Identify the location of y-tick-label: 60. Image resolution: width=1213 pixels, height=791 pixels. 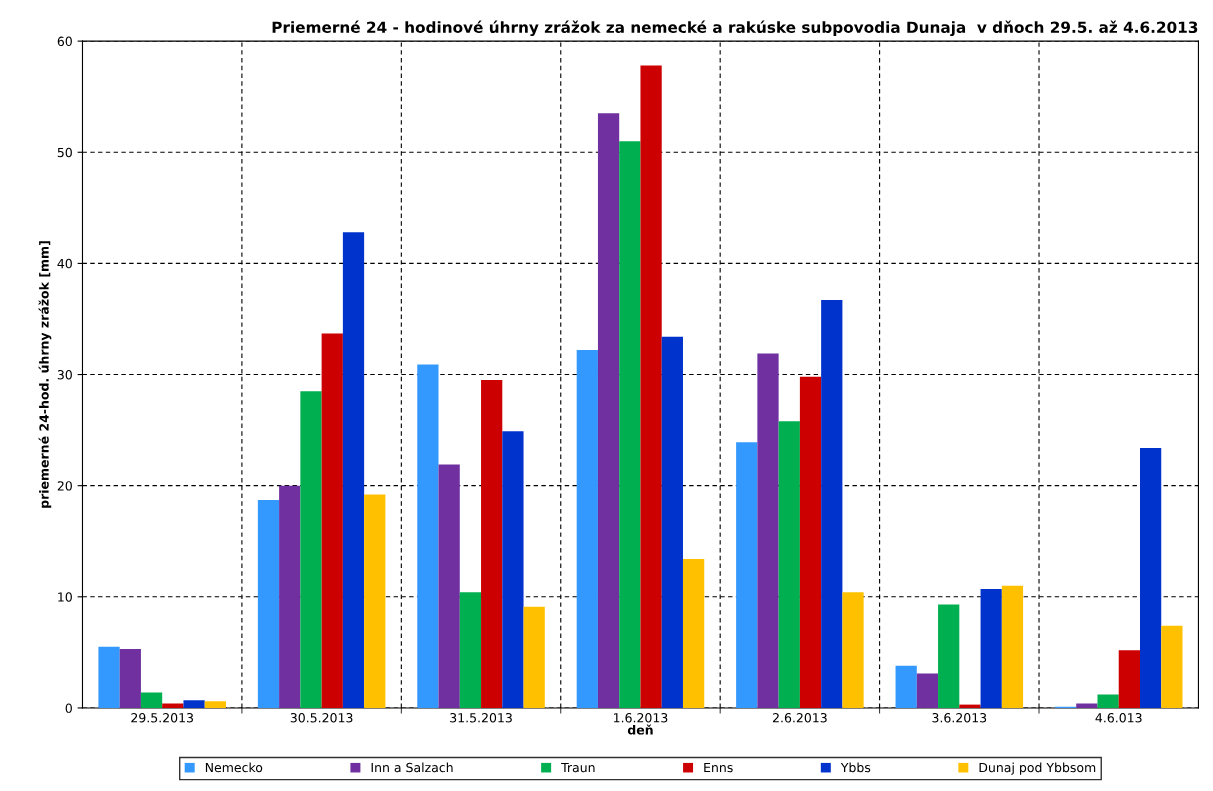
(64, 41).